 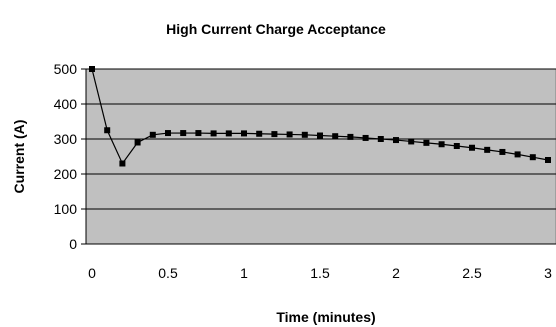 What do you see at coordinates (396, 273) in the screenshot?
I see `x-tick-label: 2` at bounding box center [396, 273].